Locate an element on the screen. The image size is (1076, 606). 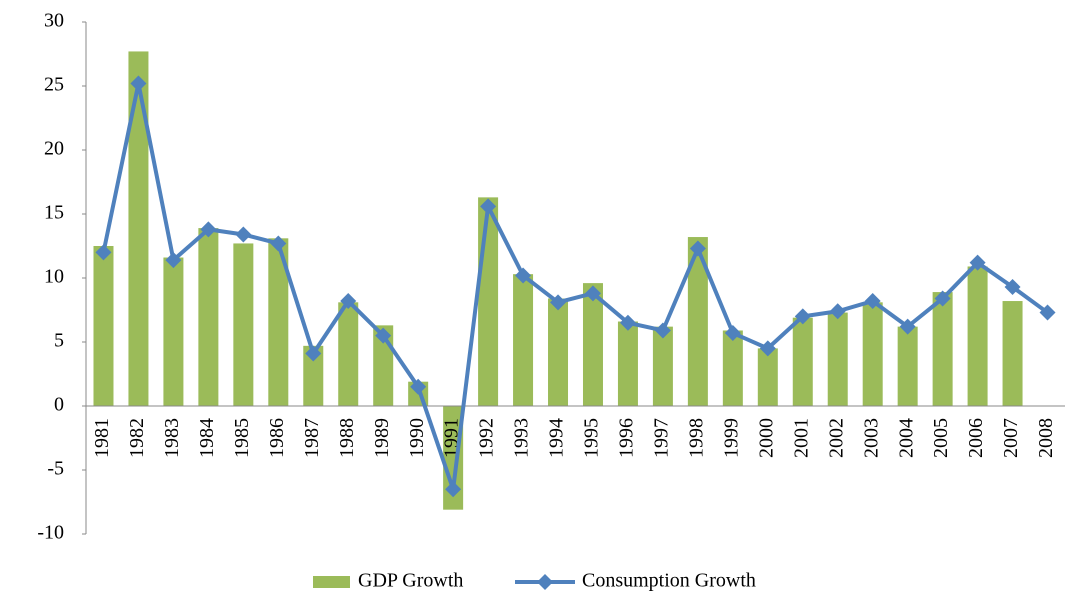
legend-marker is located at coordinates (545, 582).